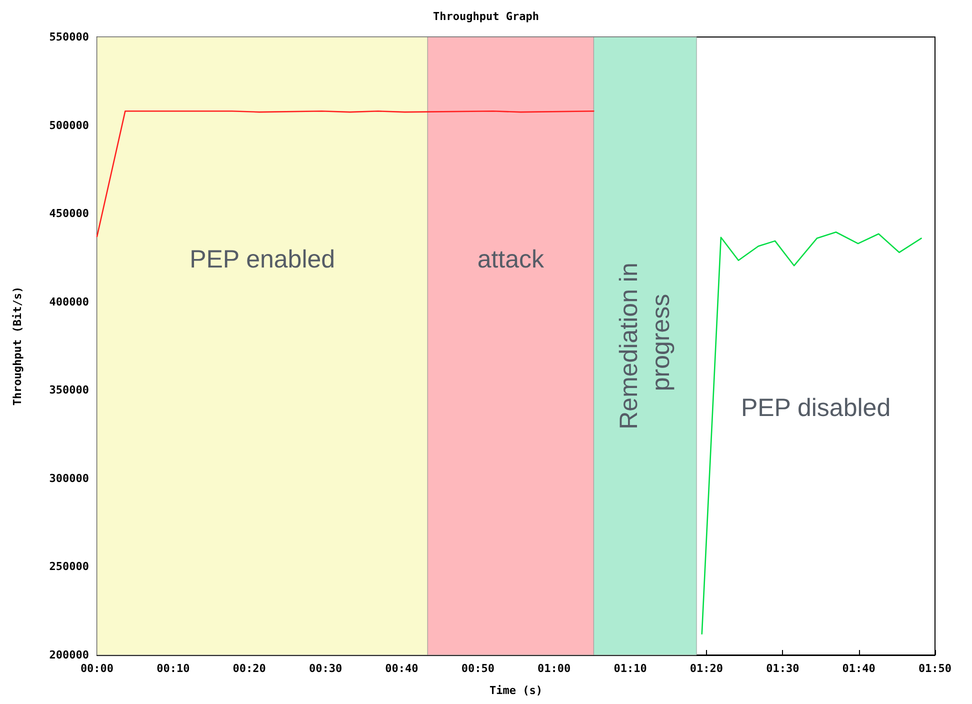 The height and width of the screenshot is (704, 972). Describe the element at coordinates (554, 668) in the screenshot. I see `x-tick-label: 01:00` at that location.